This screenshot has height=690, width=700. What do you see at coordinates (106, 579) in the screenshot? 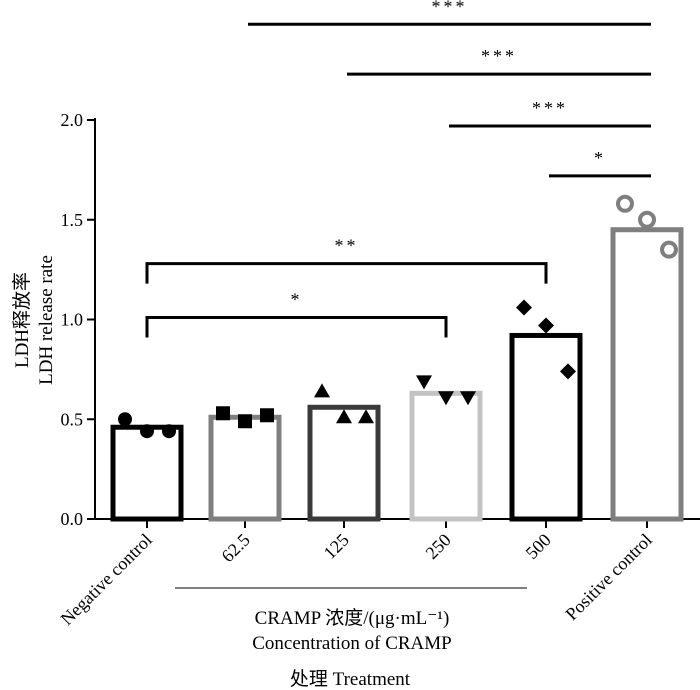
I see `x-tick-label: Negative control` at bounding box center [106, 579].